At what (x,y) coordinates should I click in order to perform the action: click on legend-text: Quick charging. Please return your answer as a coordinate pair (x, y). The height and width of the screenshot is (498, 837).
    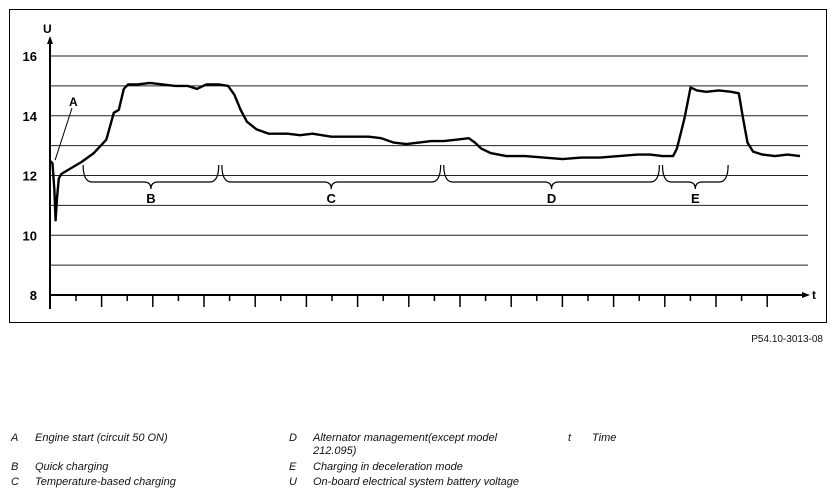
    Looking at the image, I should click on (72, 467).